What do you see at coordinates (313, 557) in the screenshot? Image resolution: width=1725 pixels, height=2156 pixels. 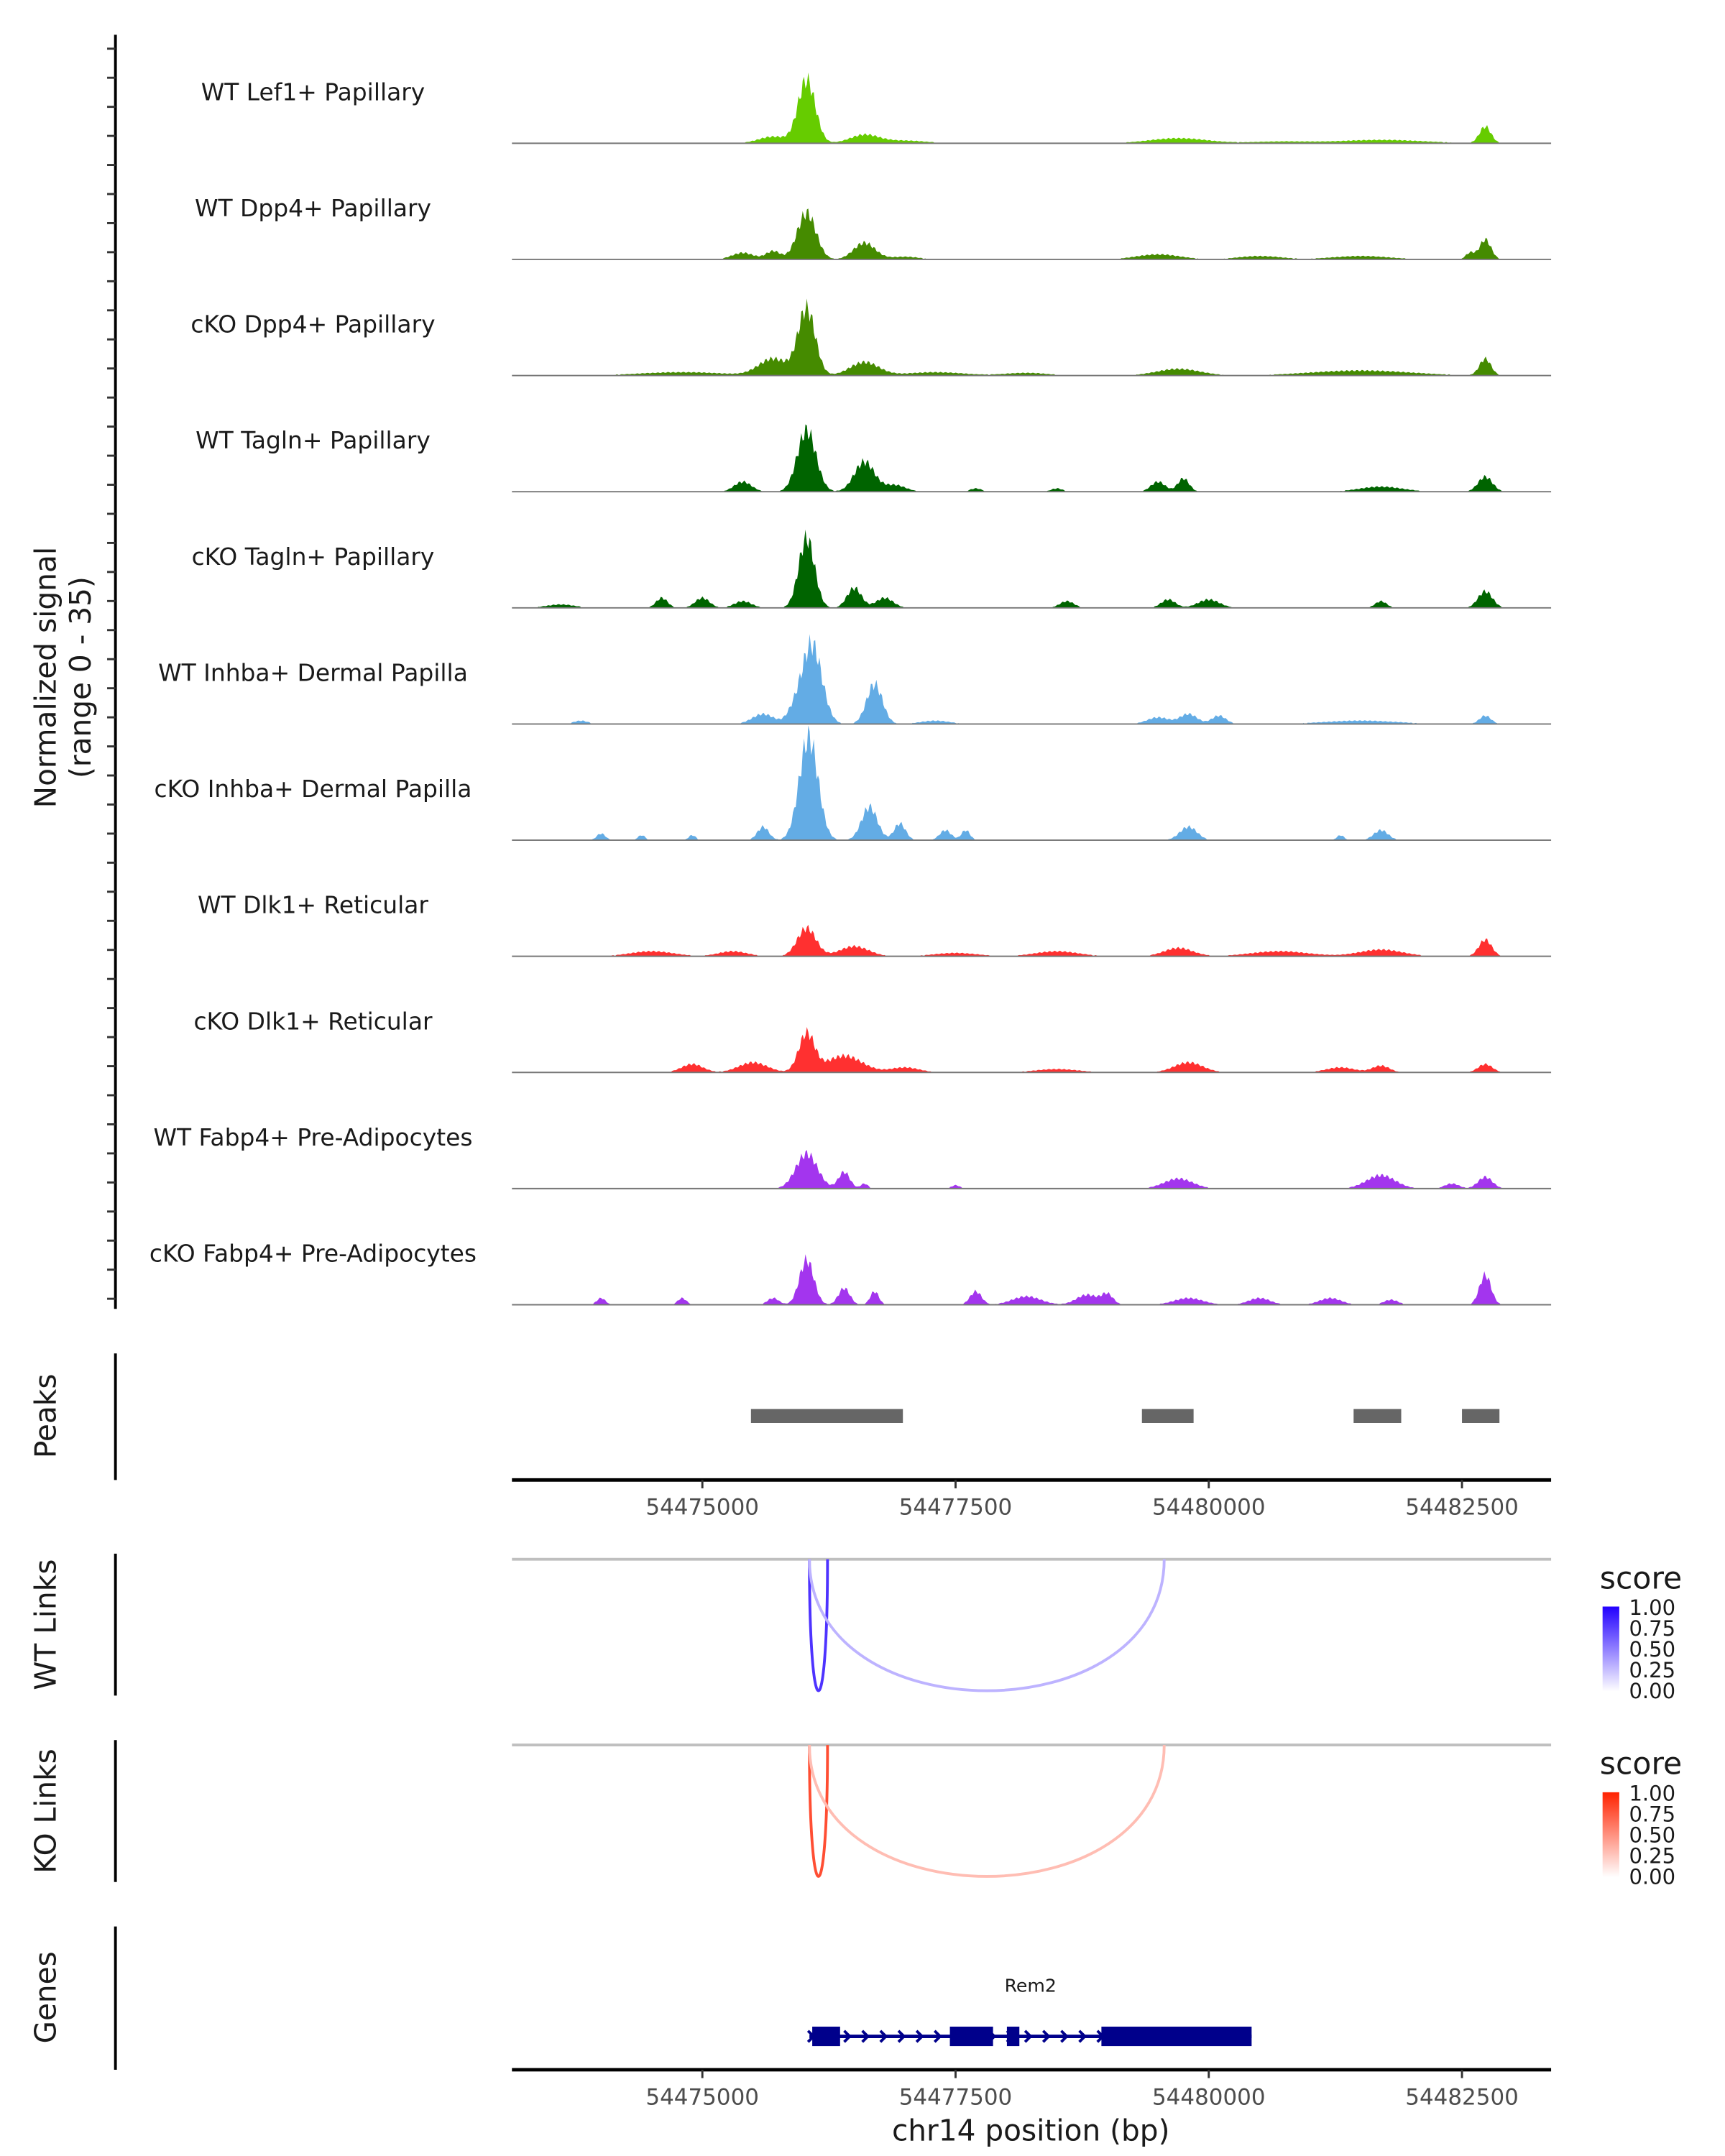 I see `track-label: cKO Tagln+ Papillary` at bounding box center [313, 557].